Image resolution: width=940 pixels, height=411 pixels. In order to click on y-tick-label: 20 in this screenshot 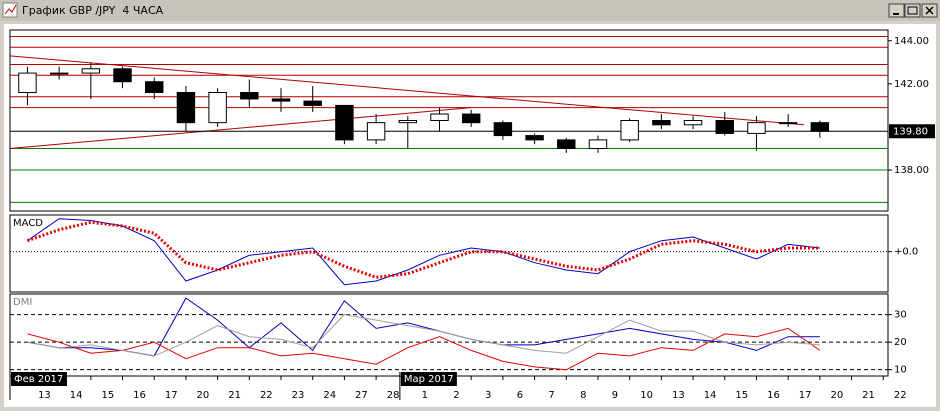, I will do `click(900, 342)`.